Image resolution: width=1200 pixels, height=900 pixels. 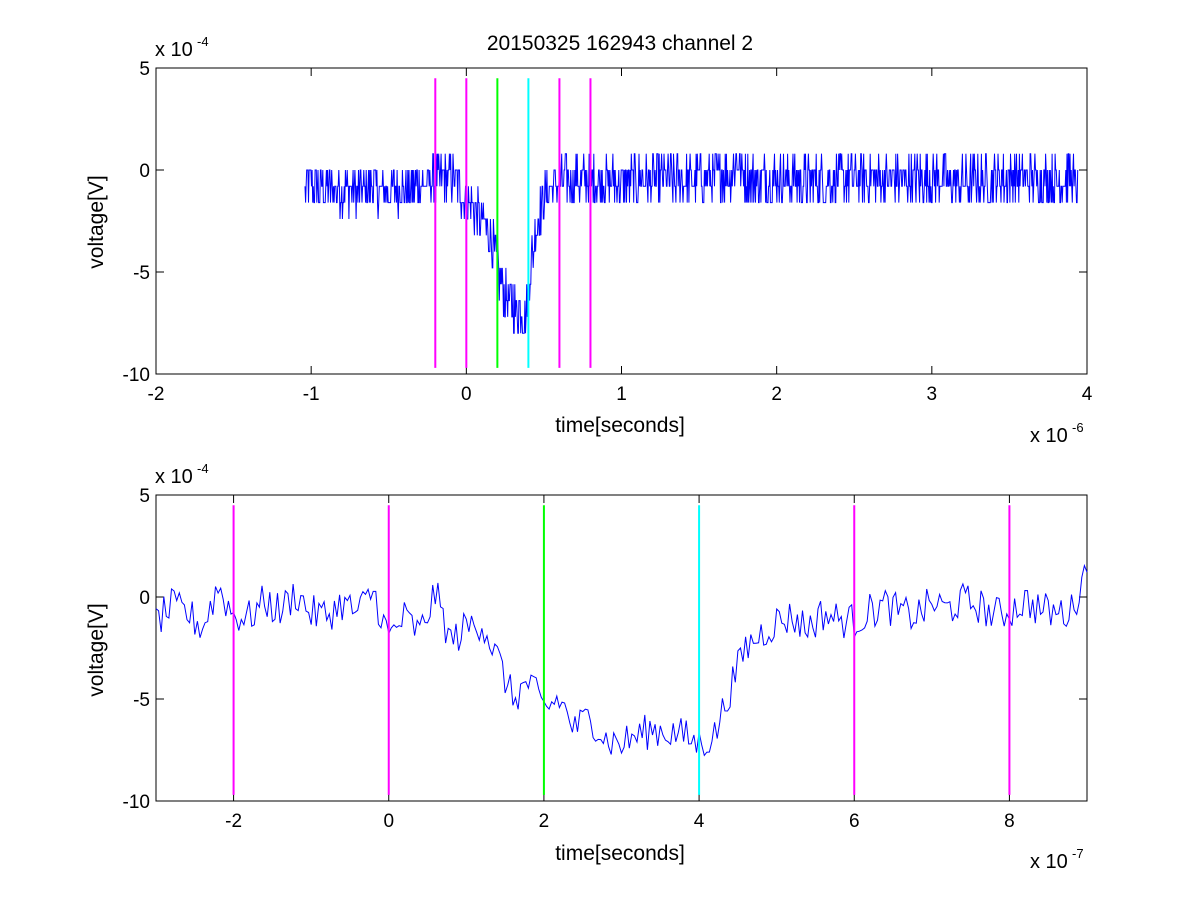 I want to click on chart-title: 20150325 162943 channel 2, so click(x=620, y=43).